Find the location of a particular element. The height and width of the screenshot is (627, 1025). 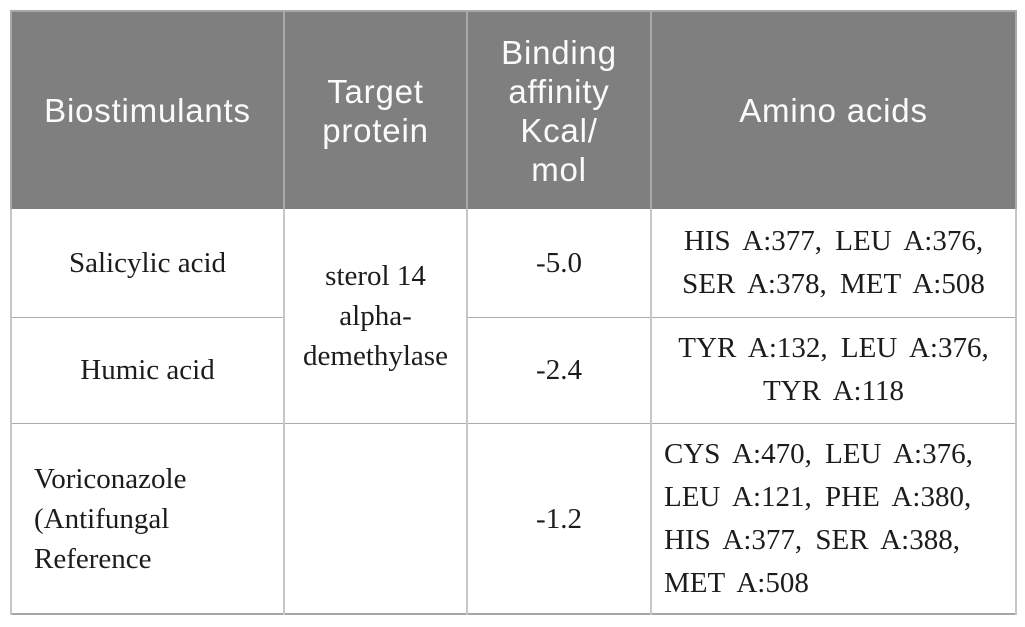

cell-amino-acids-humic-acid: TYR A:132, LEU A:376, TYR A:118 is located at coordinates (833, 370).